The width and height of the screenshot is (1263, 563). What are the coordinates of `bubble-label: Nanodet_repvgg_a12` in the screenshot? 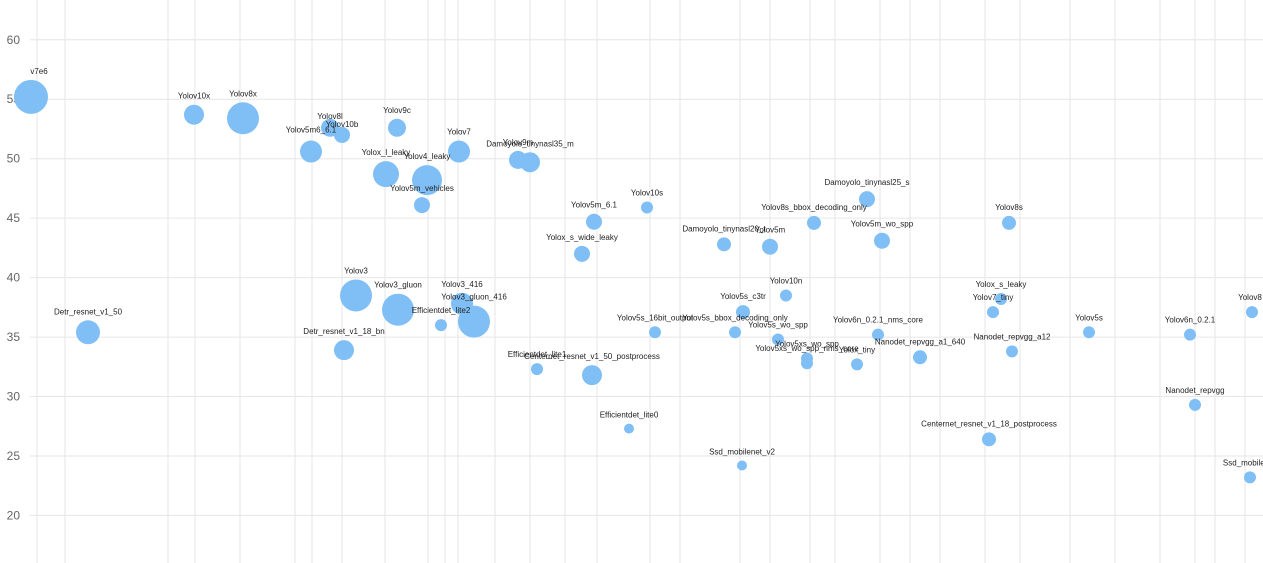 It's located at (1013, 336).